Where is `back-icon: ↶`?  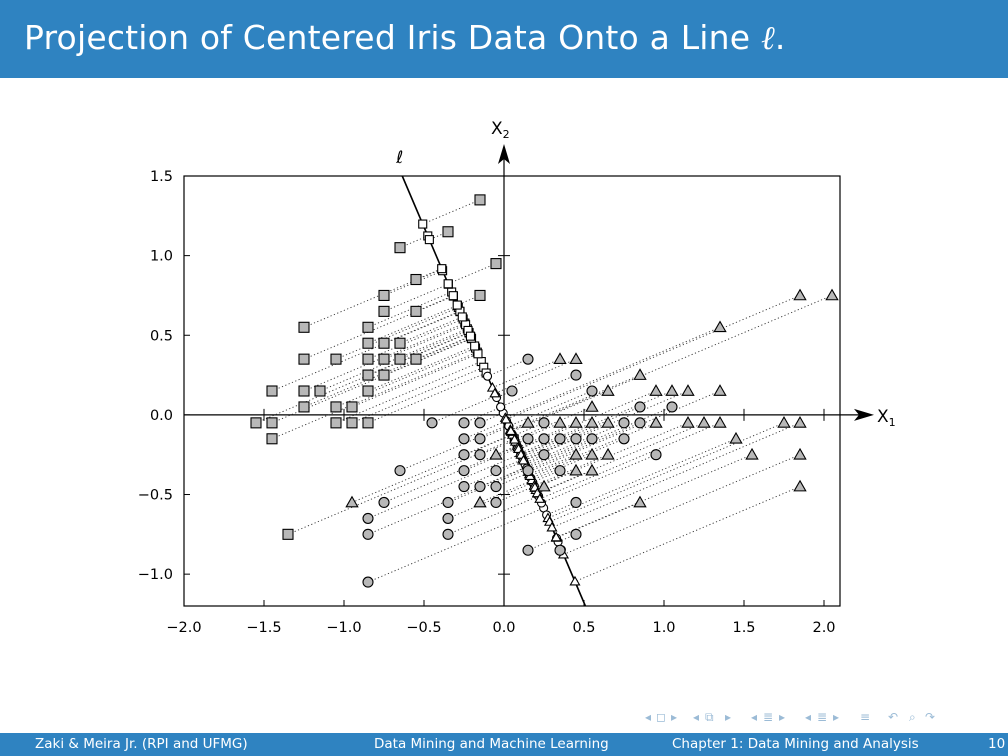
back-icon: ↶ is located at coordinates (893, 717).